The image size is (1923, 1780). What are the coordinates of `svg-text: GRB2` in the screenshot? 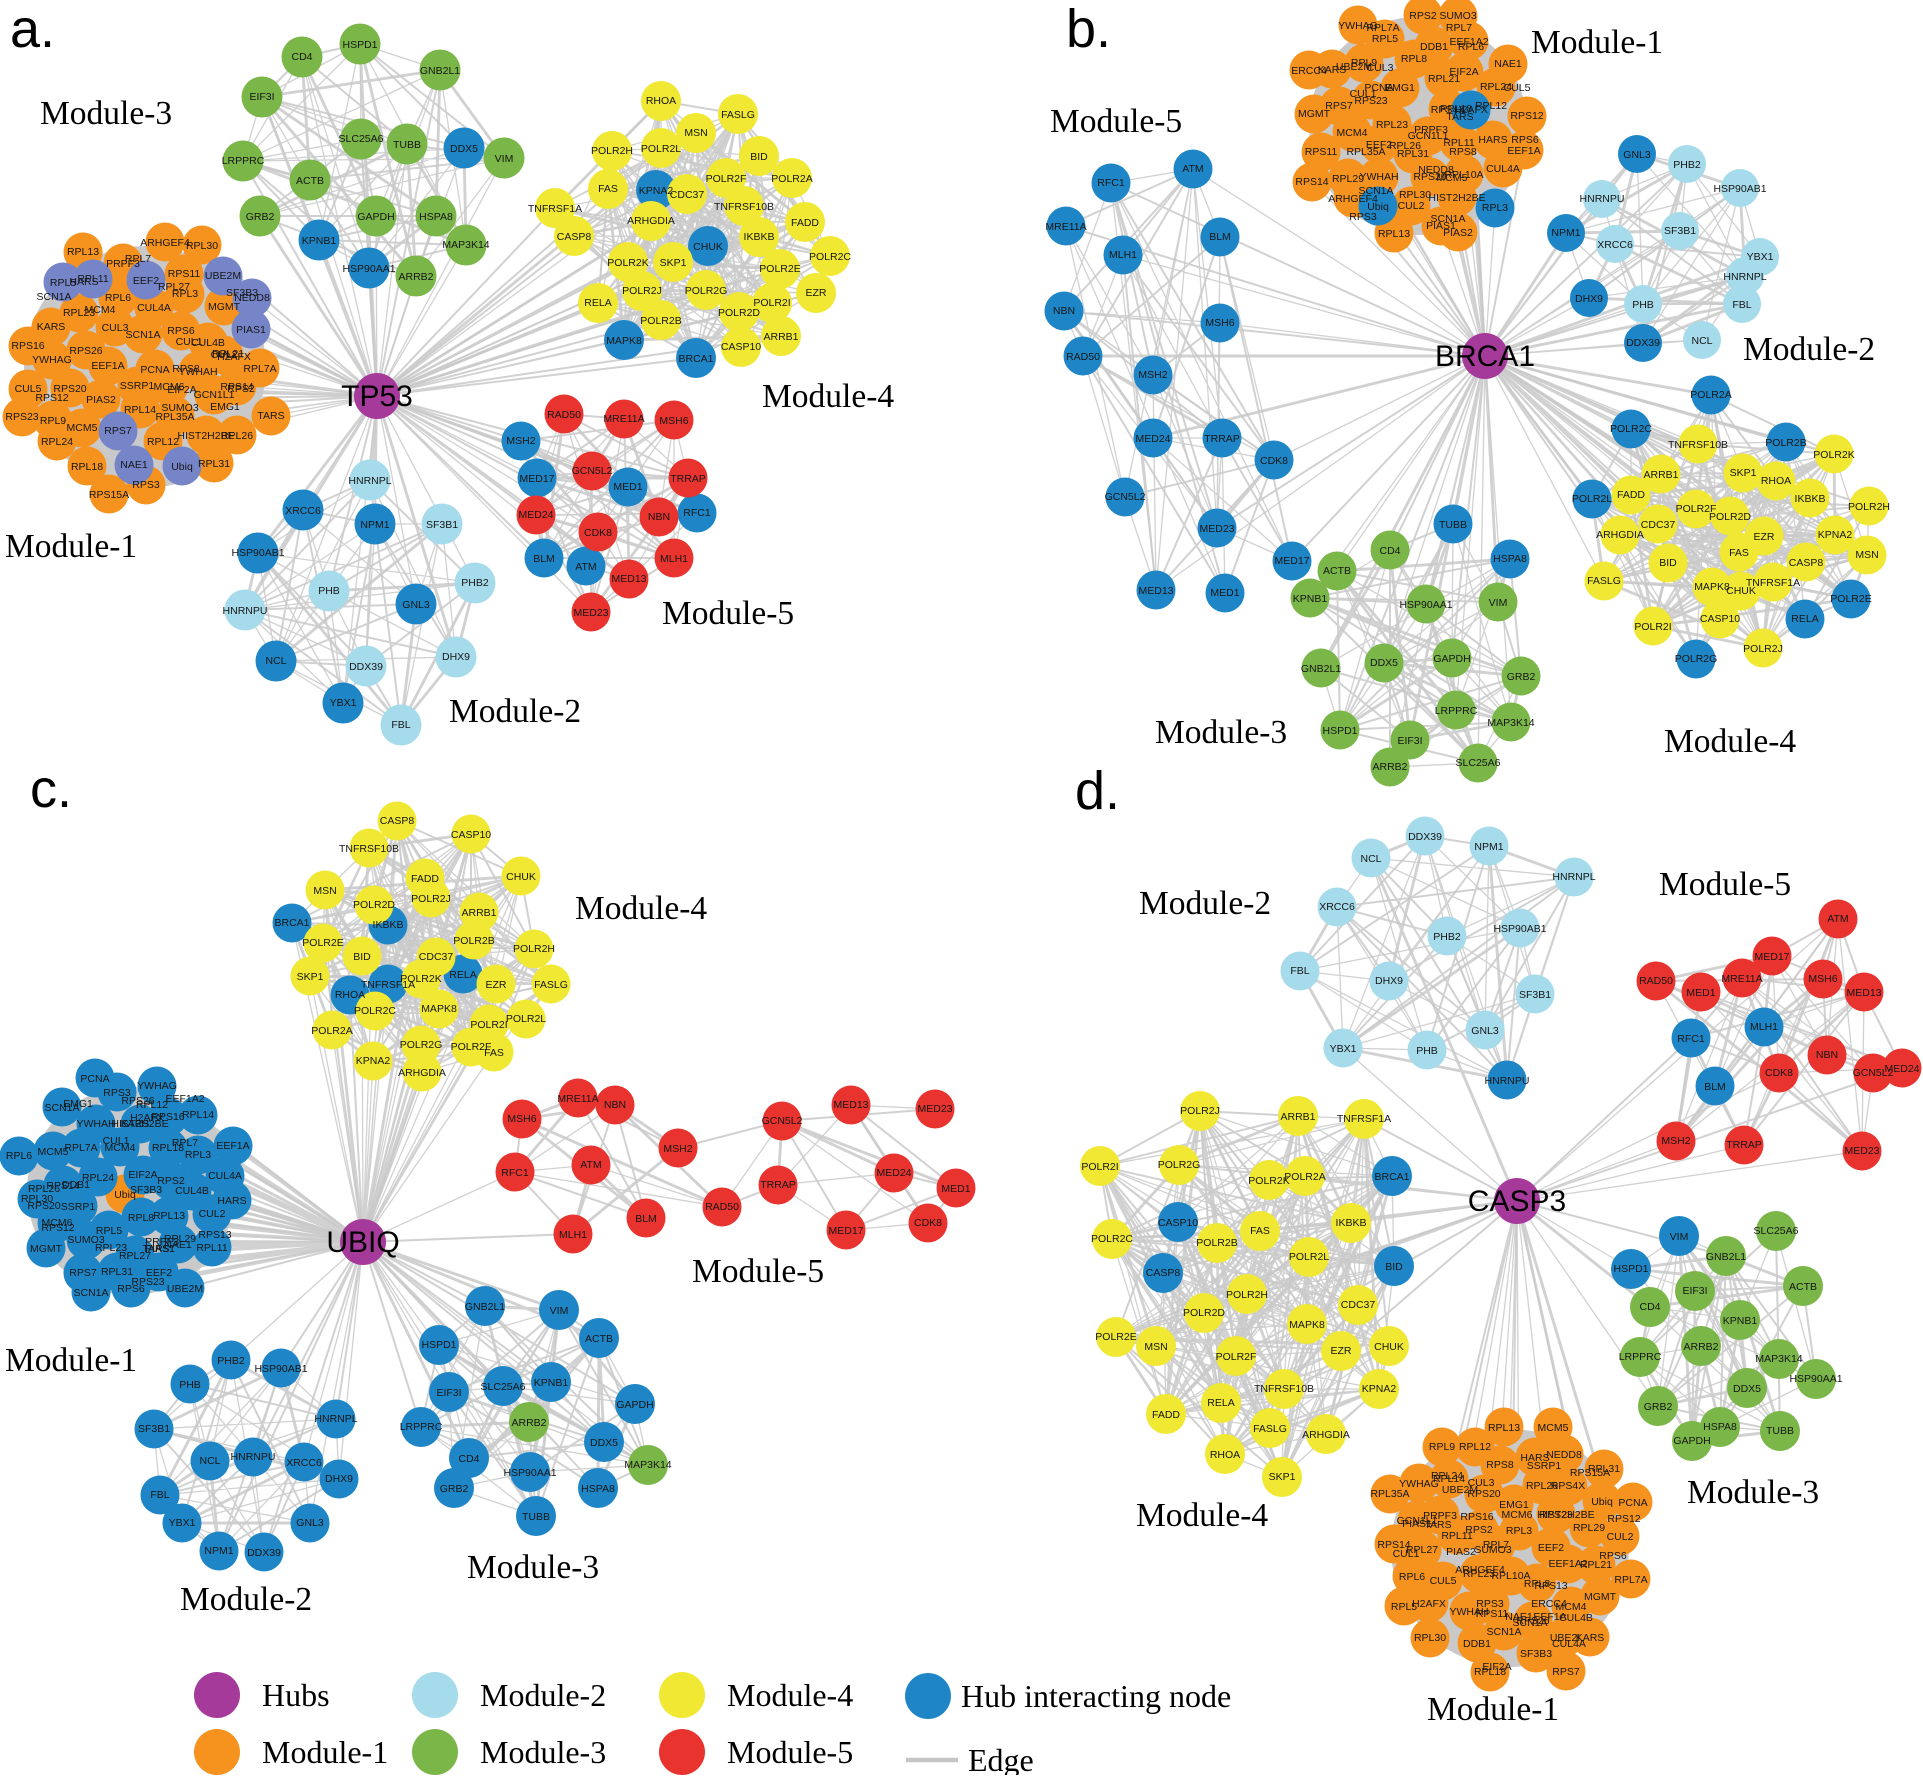 It's located at (454, 1489).